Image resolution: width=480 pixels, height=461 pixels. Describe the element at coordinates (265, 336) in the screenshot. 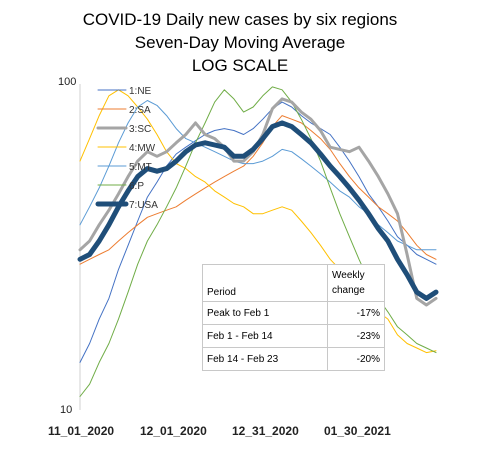

I see `table-cell-period: Feb 1 - Feb 14` at that location.